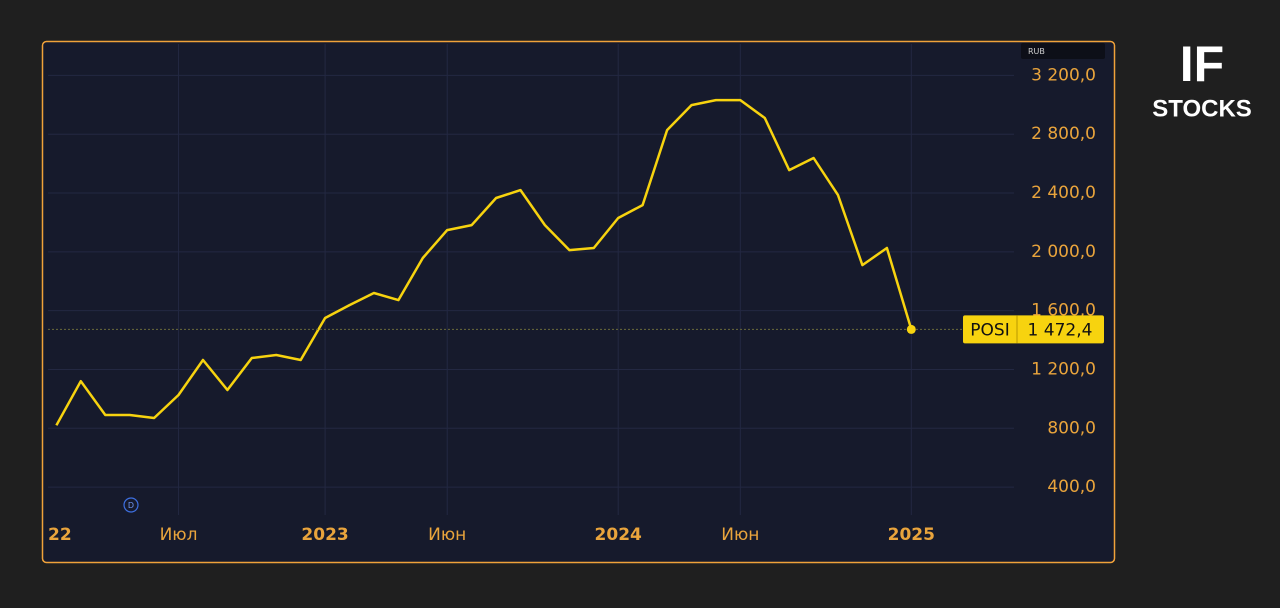 The image size is (1280, 608). What do you see at coordinates (1063, 252) in the screenshot?
I see `y-tick-label: 2 000,0` at bounding box center [1063, 252].